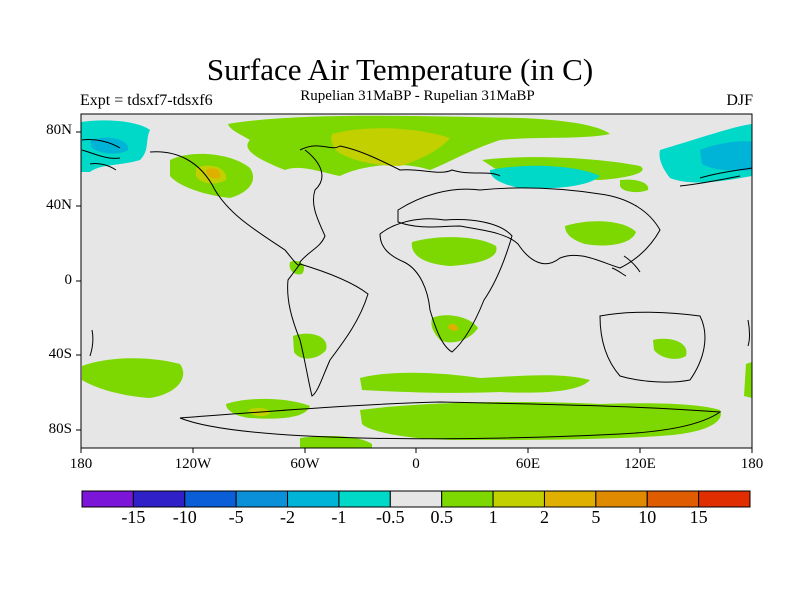  Describe the element at coordinates (421, 154) in the screenshot. I see `anomaly-patches-blue` at that location.